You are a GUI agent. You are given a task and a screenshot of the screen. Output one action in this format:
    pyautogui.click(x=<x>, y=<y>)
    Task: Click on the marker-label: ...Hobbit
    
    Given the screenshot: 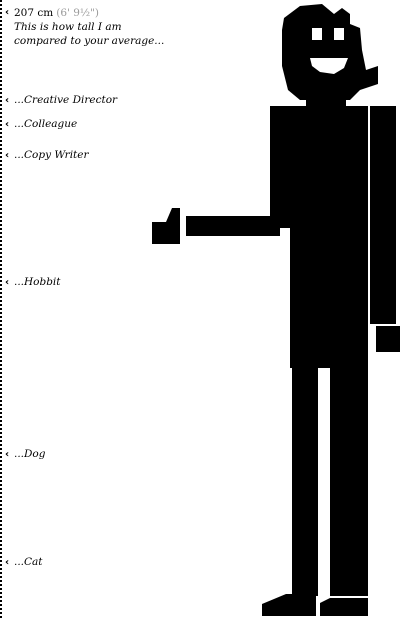 What is the action you would take?
    pyautogui.click(x=37, y=282)
    